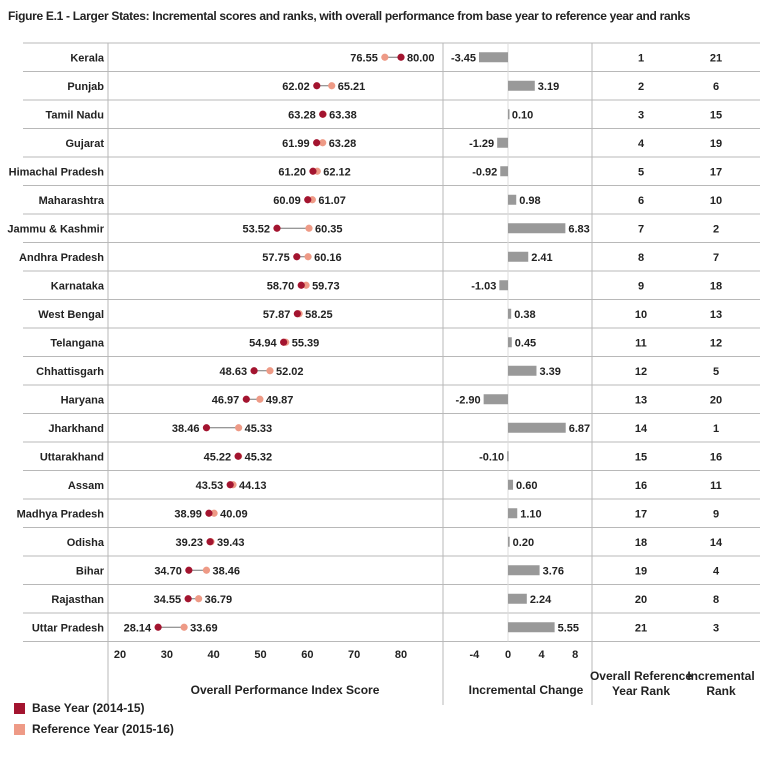 This screenshot has width=768, height=768. What do you see at coordinates (72, 457) in the screenshot?
I see `state-label: Uttarakhand` at bounding box center [72, 457].